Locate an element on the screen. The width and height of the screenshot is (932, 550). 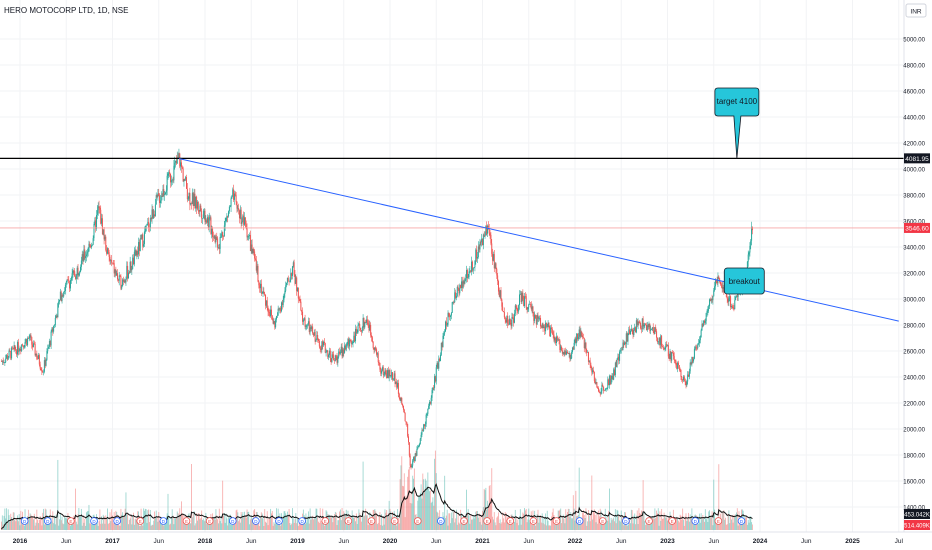
currency-badge: INR is located at coordinates (916, 10).